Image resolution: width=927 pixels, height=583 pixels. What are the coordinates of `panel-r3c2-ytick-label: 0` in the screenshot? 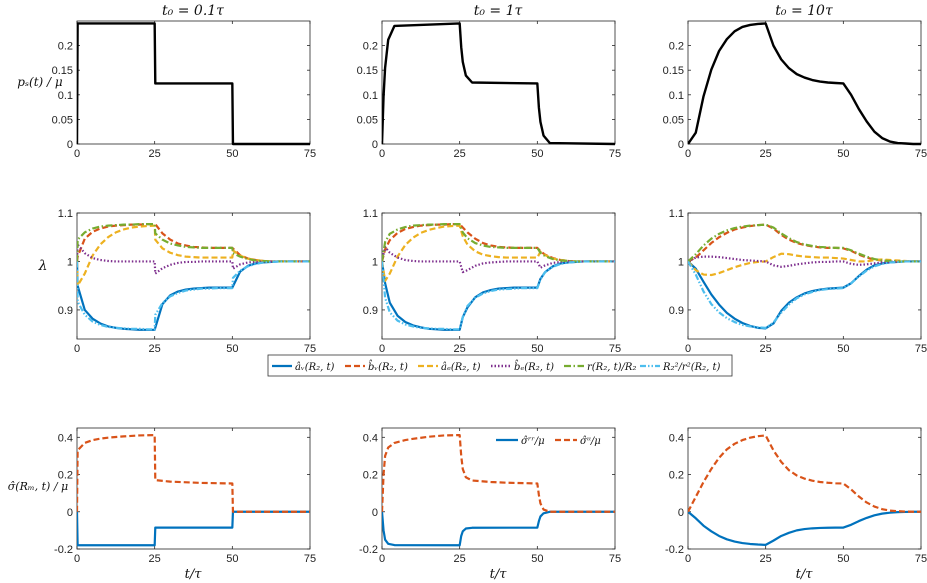 It's located at (375, 513).